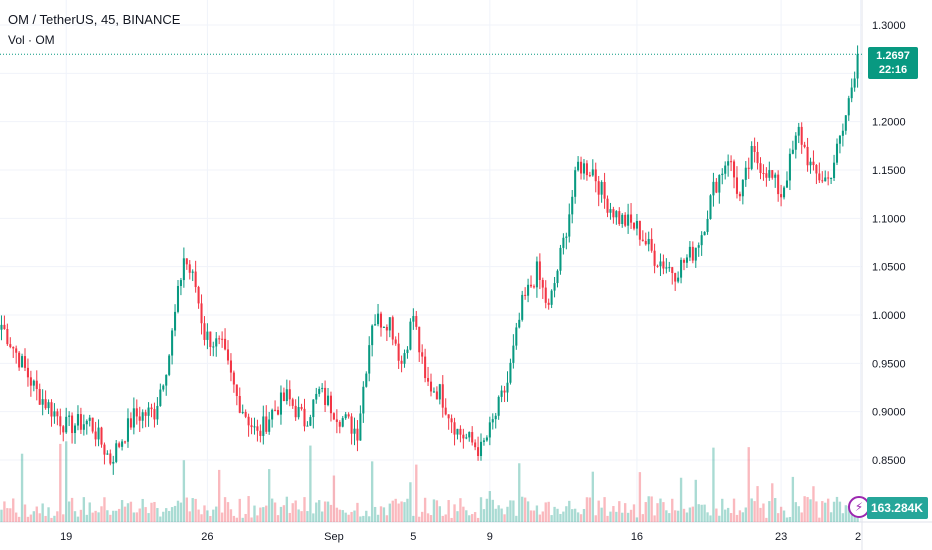 The height and width of the screenshot is (550, 932). Describe the element at coordinates (637, 537) in the screenshot. I see `x-tick-label: 16` at that location.